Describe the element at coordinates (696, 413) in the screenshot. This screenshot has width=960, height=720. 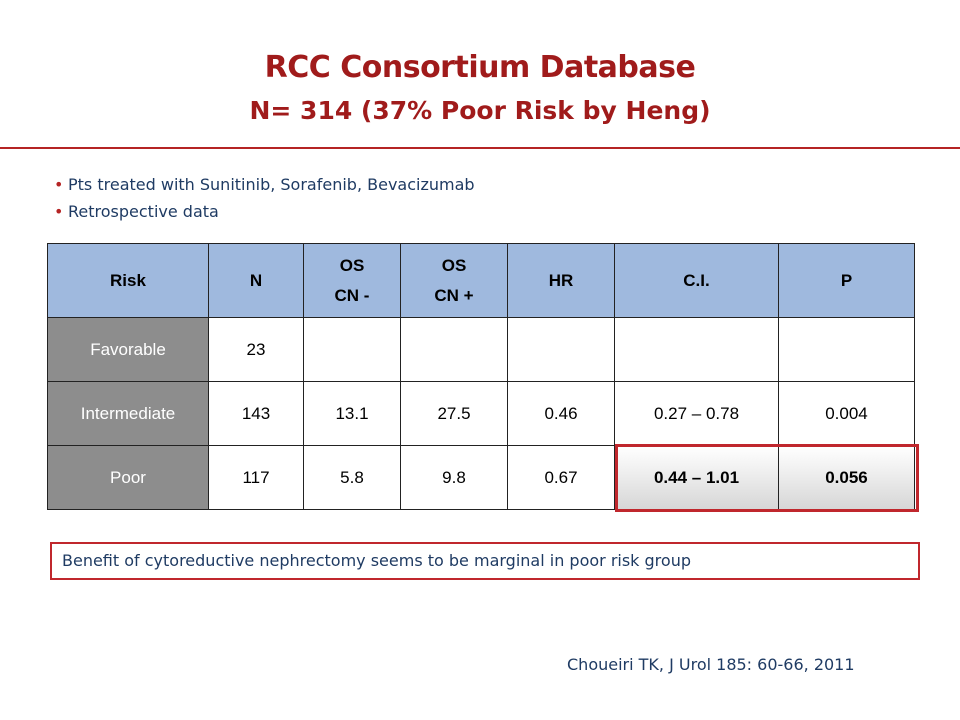
I see `cell-ci: 0.27 – 0.78` at that location.